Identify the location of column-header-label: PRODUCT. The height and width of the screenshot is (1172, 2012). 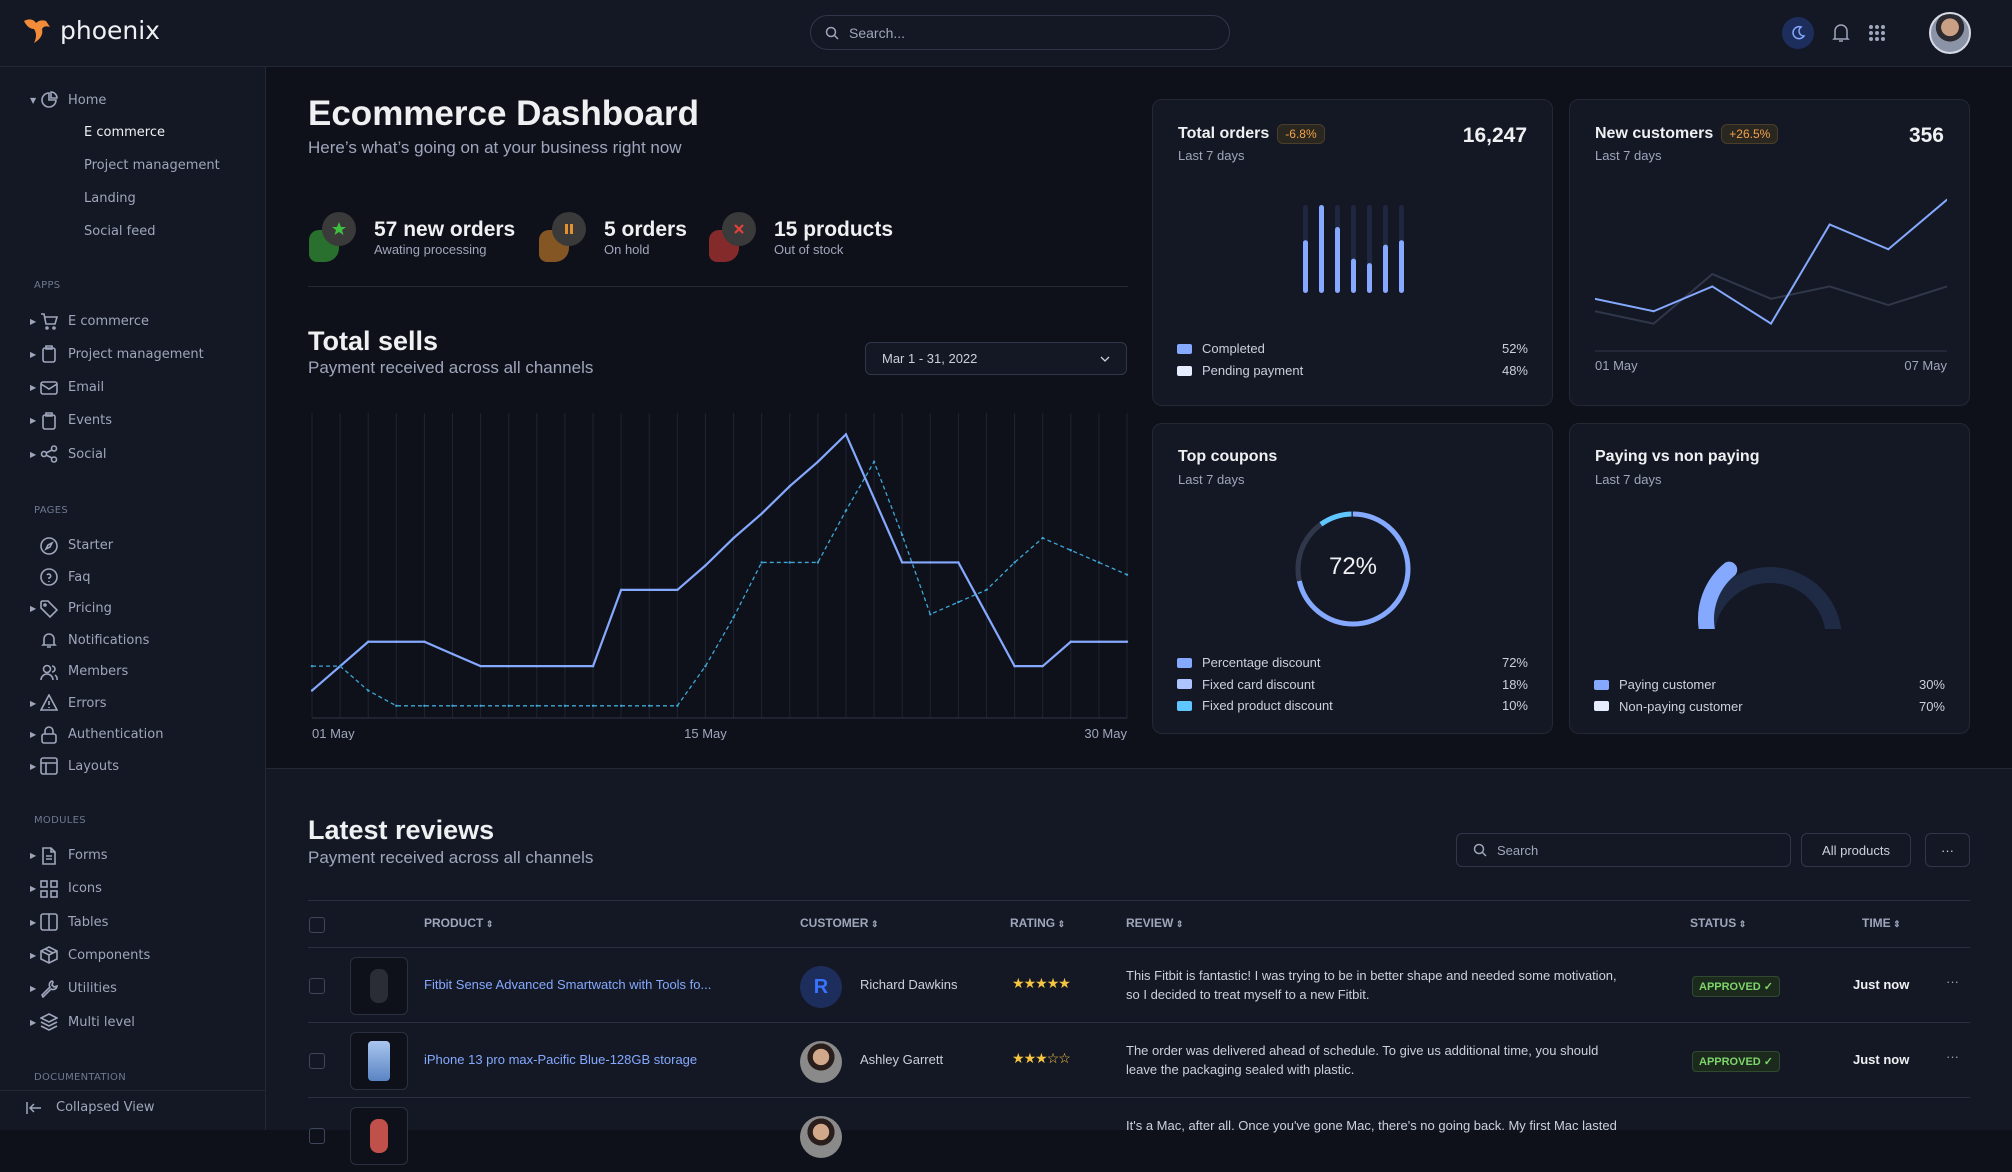
(454, 923).